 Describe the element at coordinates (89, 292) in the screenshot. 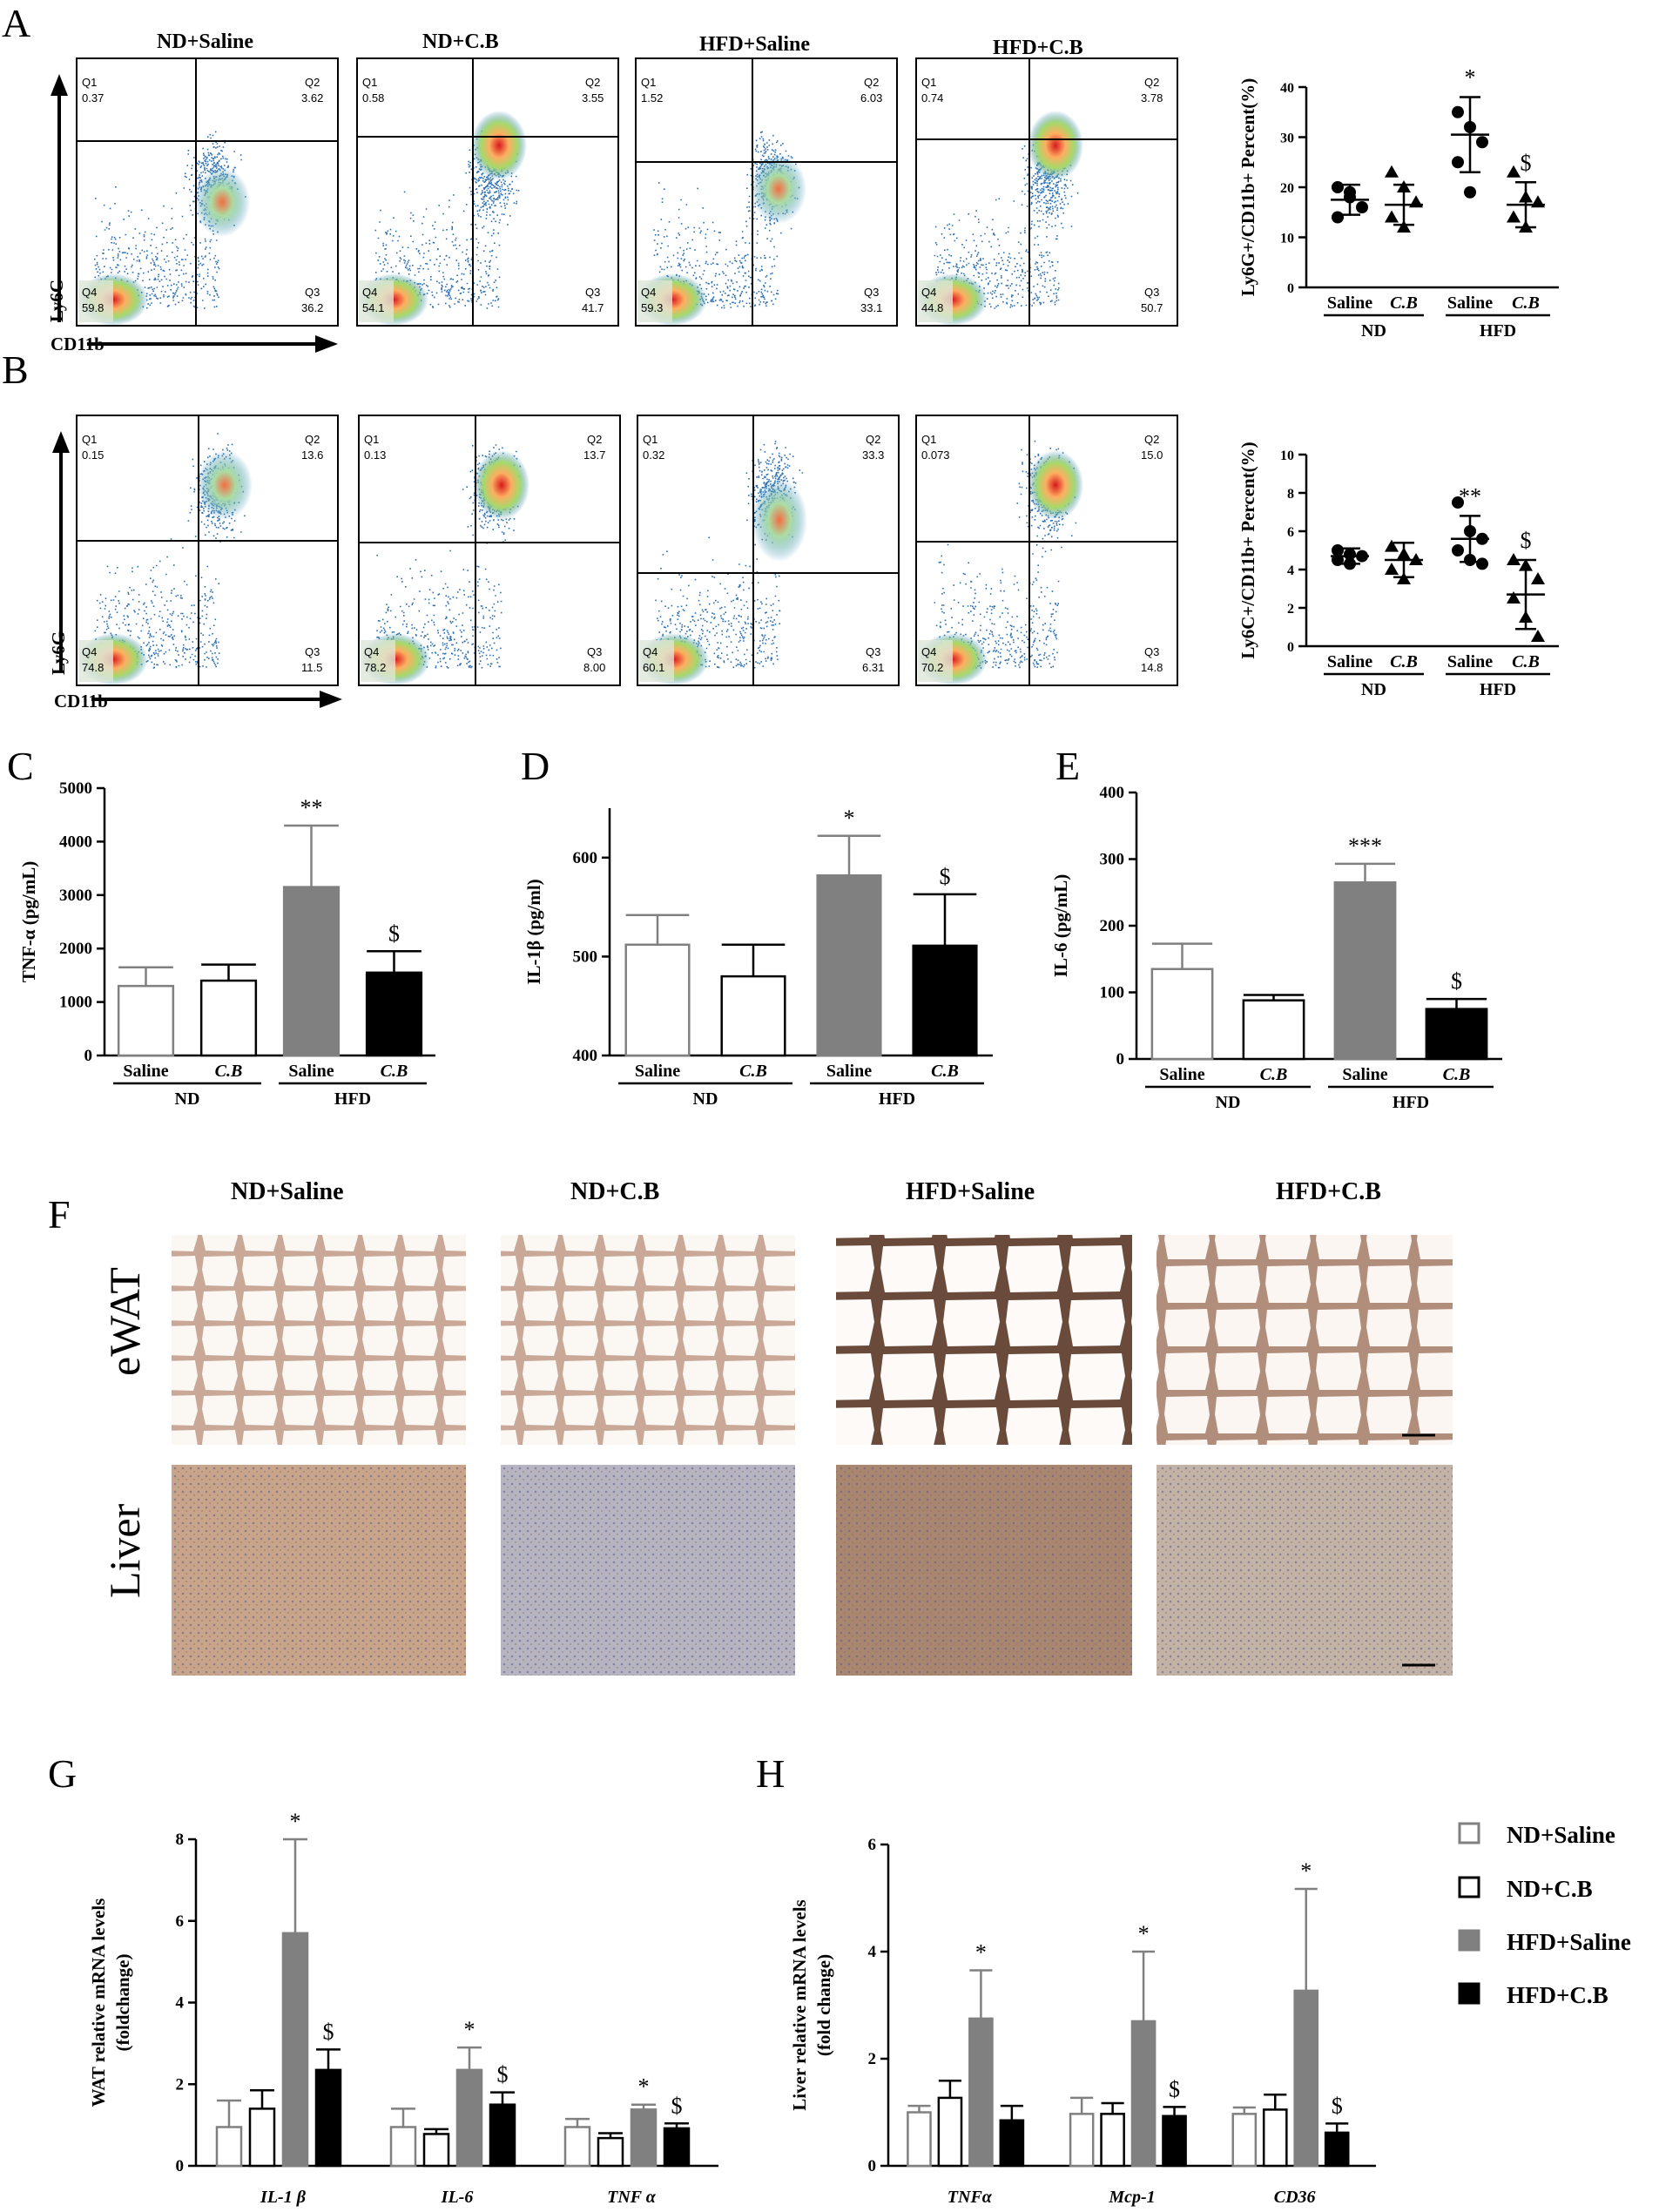

I see `flow-A-plot-1-q4-label: Q4` at that location.